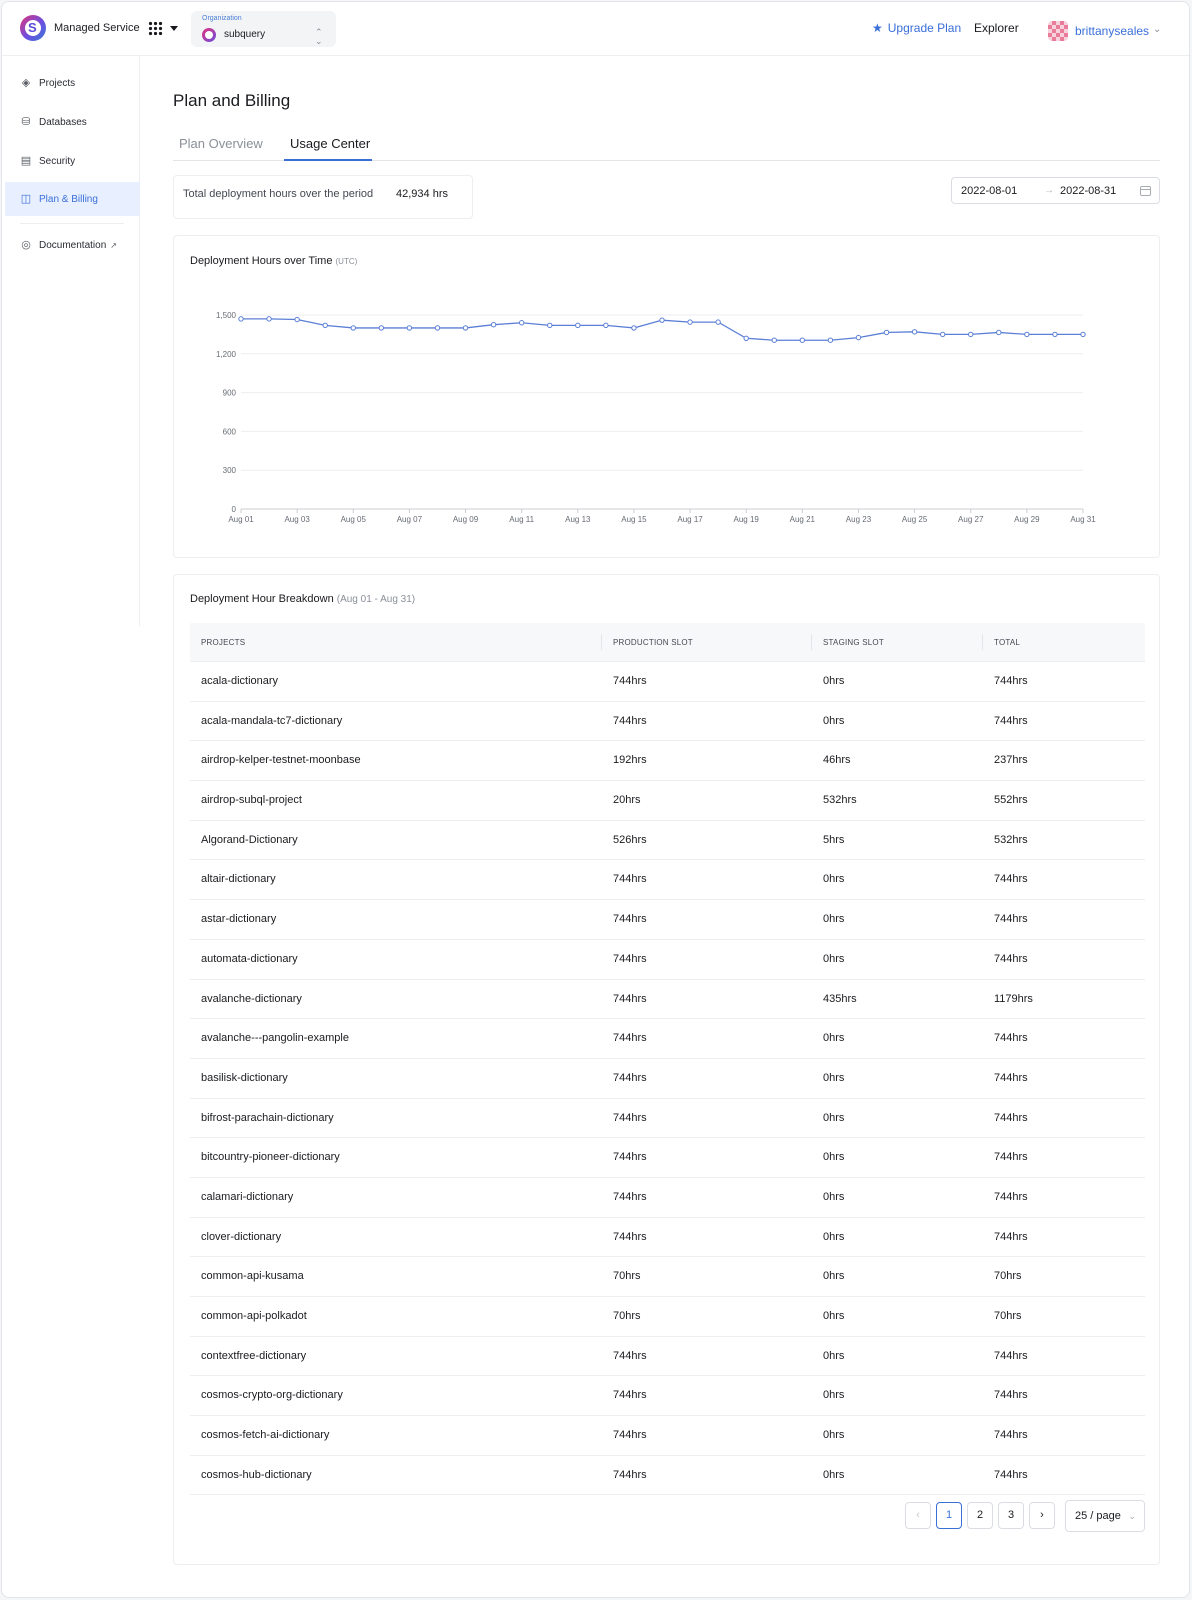 The width and height of the screenshot is (1192, 1600). Describe the element at coordinates (1011, 1515) in the screenshot. I see `page-button-3: 3` at that location.